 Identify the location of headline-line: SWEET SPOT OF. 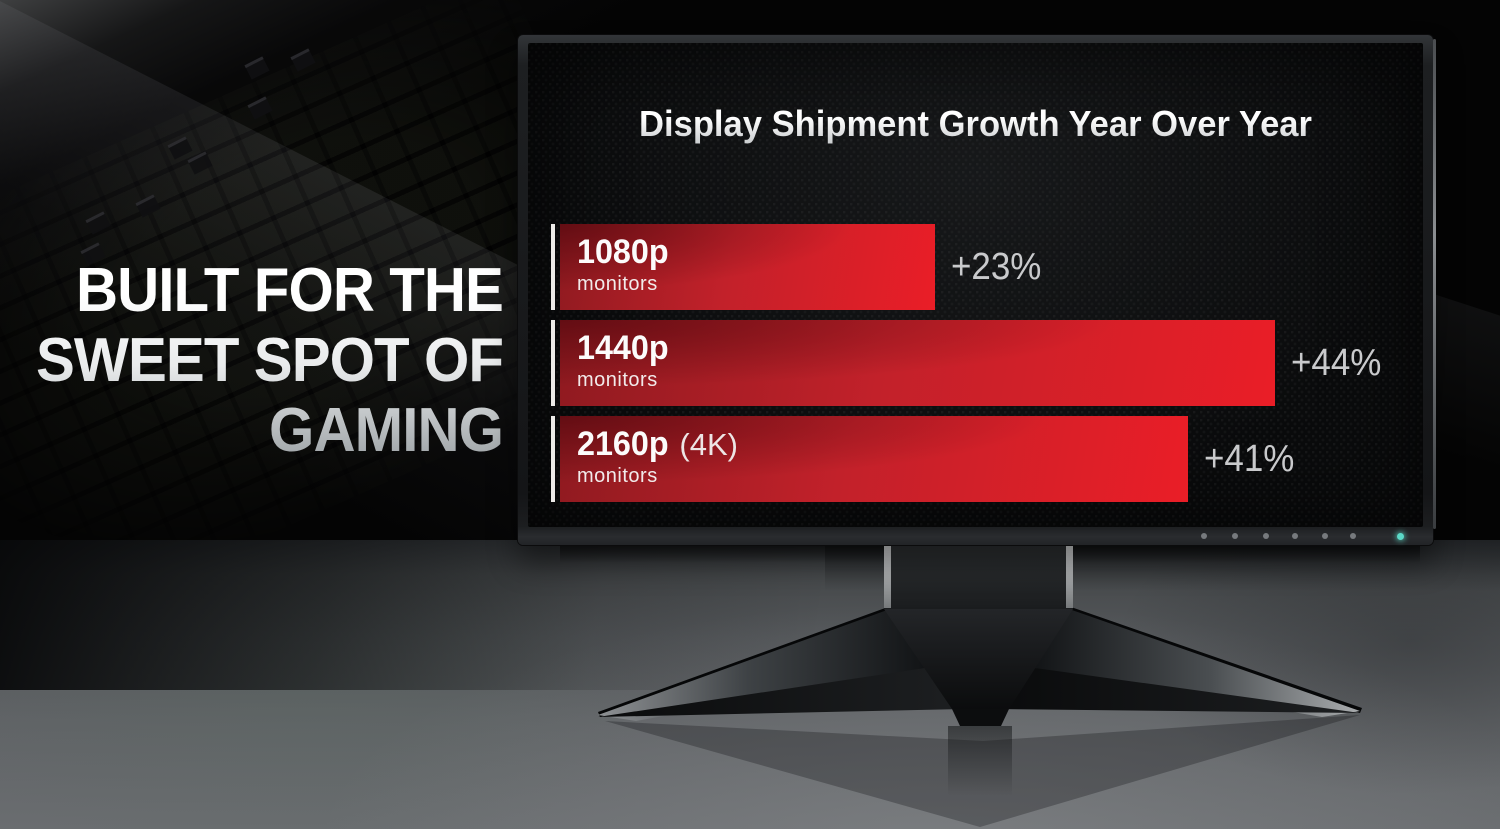
(269, 360).